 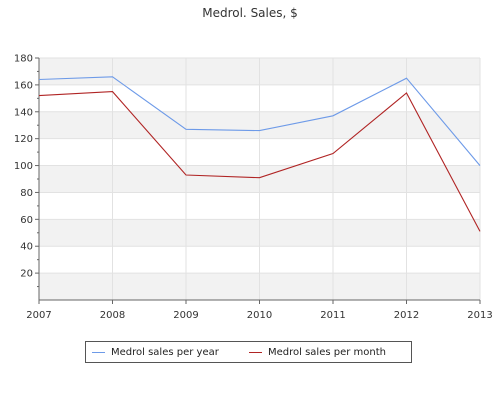 What do you see at coordinates (23, 85) in the screenshot?
I see `y-tick-label: 160` at bounding box center [23, 85].